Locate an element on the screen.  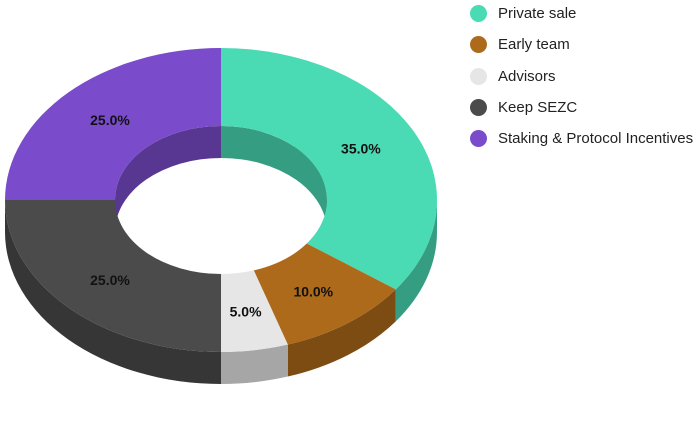
legend-label-advisors: Advisors is located at coordinates (527, 76).